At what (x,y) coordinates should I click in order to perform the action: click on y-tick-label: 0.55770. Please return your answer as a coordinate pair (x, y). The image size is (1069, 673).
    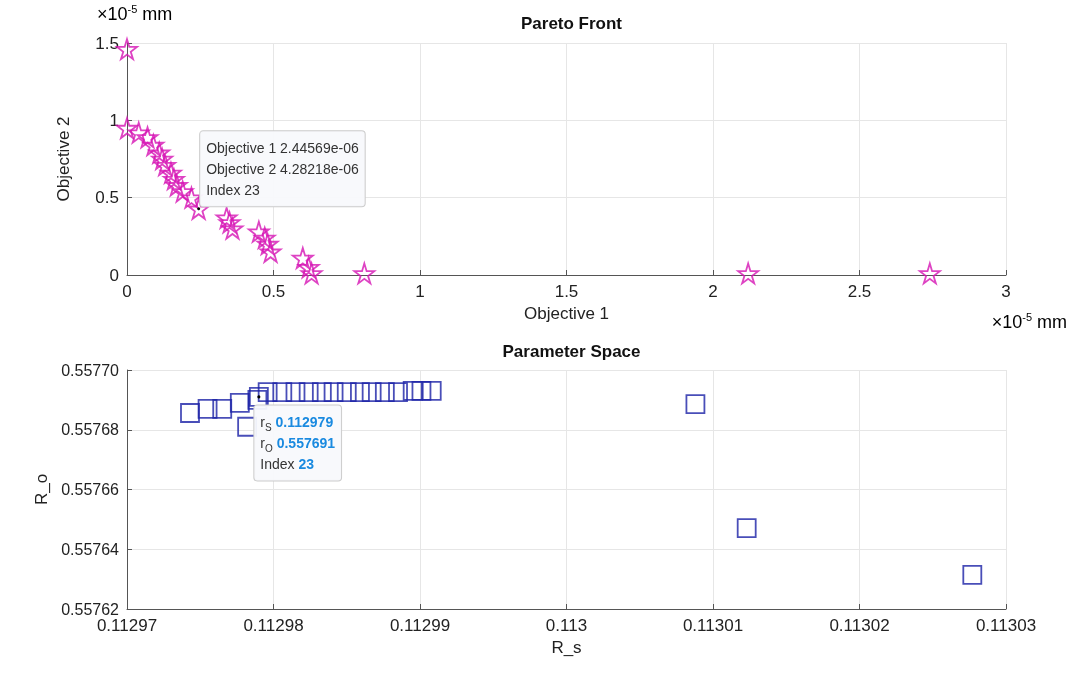
    Looking at the image, I should click on (90, 370).